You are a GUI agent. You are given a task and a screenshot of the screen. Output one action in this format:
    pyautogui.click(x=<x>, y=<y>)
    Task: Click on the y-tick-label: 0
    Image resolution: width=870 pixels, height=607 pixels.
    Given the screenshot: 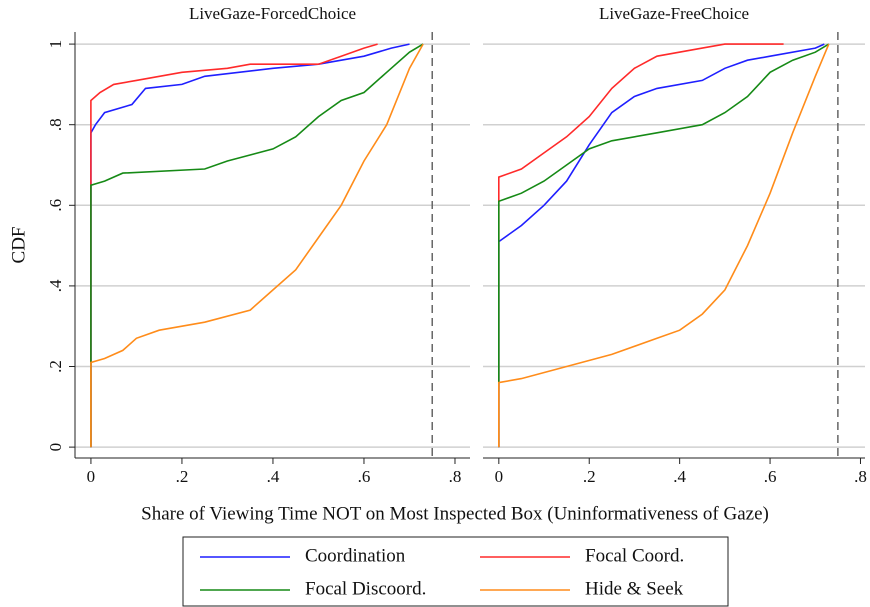 What is the action you would take?
    pyautogui.click(x=55, y=447)
    